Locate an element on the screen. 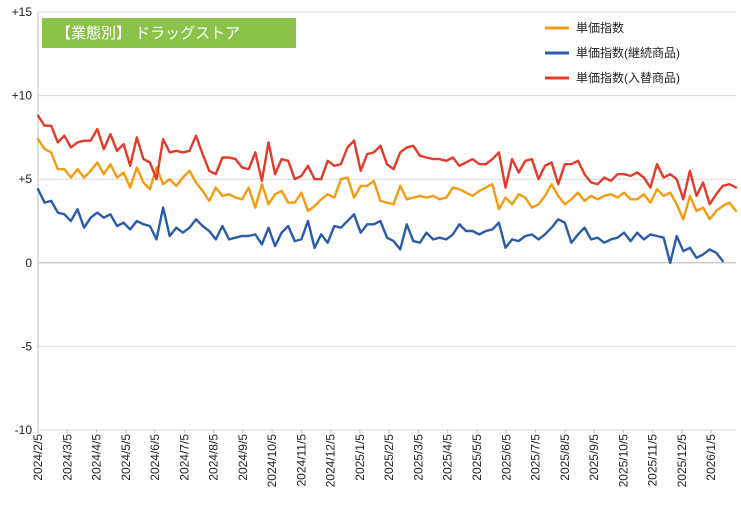  x-tick-label: 2025/9/5 is located at coordinates (594, 457).